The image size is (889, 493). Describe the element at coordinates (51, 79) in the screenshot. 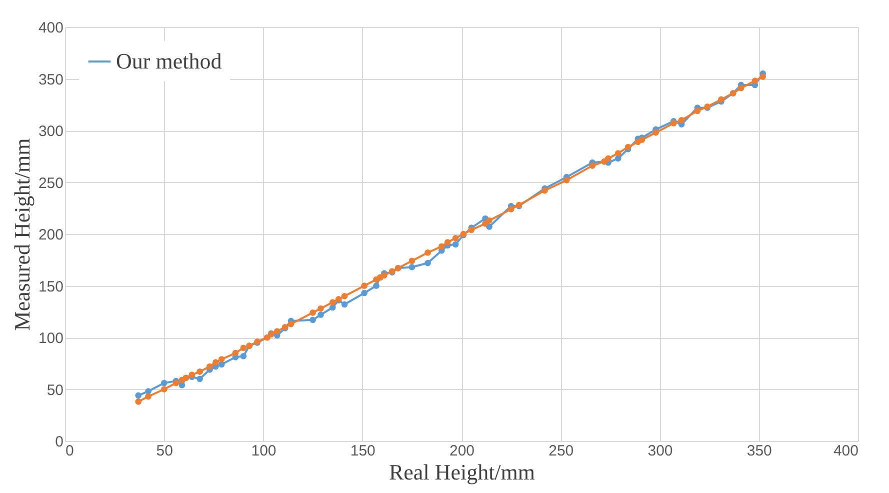

I see `y-tick-label: 350` at that location.